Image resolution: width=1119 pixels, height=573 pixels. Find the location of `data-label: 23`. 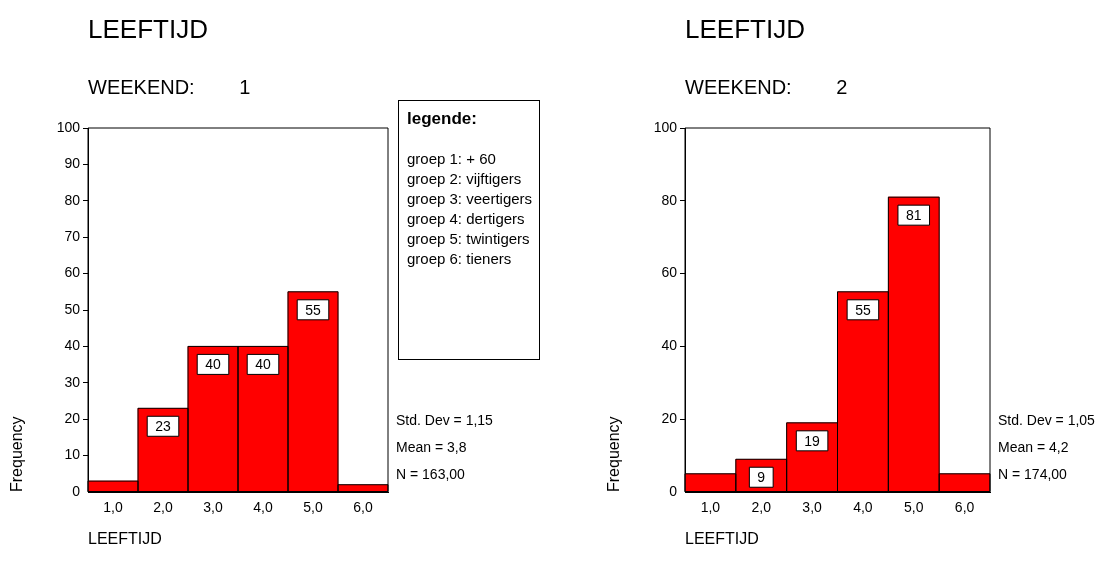

data-label: 23 is located at coordinates (163, 426).